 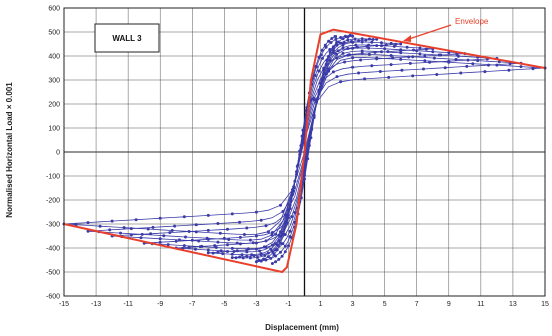 What do you see at coordinates (54, 81) in the screenshot?
I see `y-tick-label: 300` at bounding box center [54, 81].